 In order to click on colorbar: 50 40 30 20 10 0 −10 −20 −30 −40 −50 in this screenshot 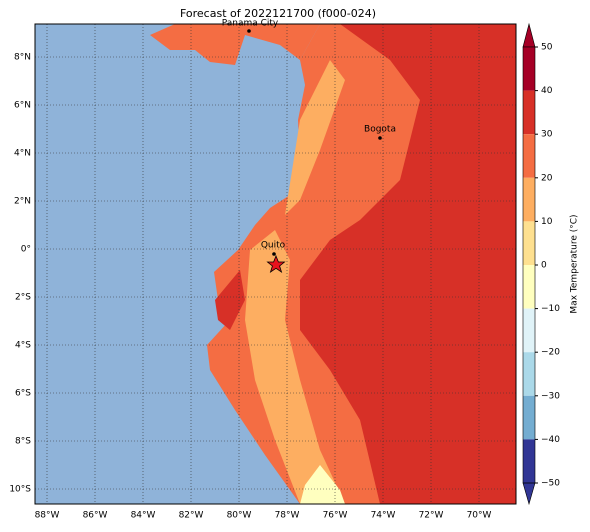, I will do `click(541, 264)`.